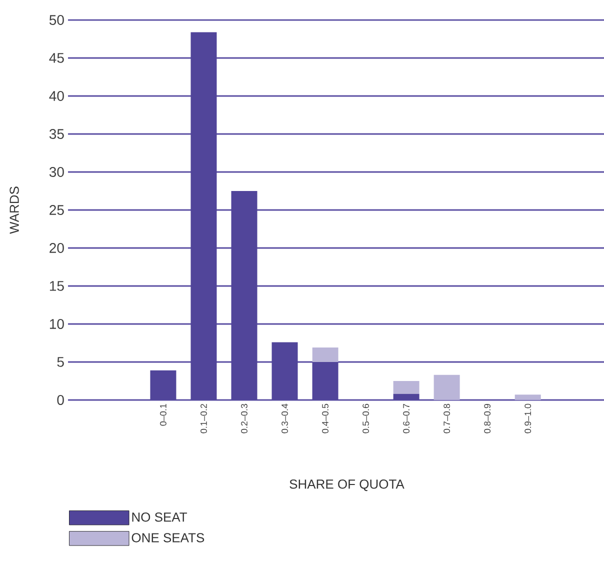 This screenshot has width=604, height=564. I want to click on x-axis-title: SHARE OF QUOTA, so click(347, 486).